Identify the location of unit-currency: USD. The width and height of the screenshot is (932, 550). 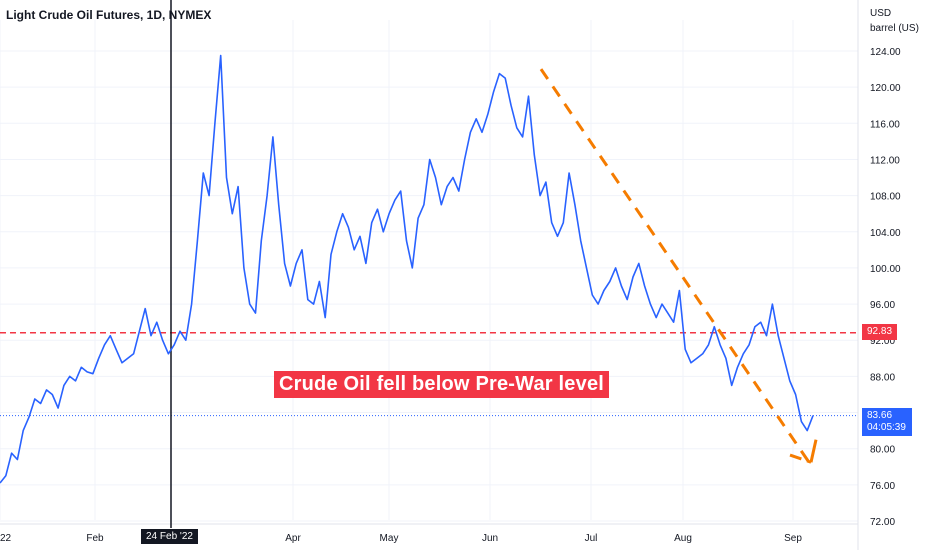
(881, 13).